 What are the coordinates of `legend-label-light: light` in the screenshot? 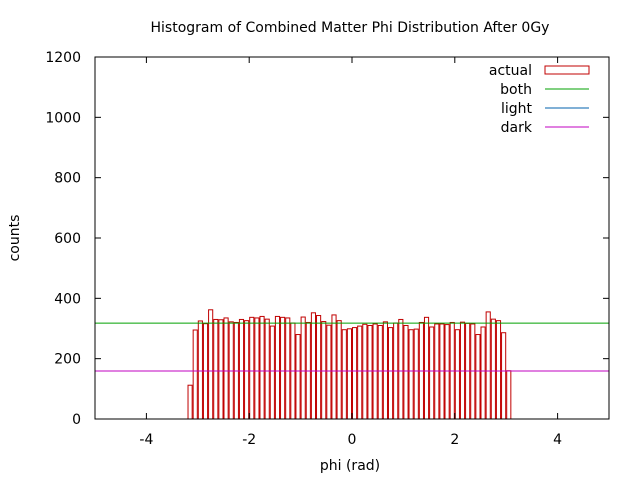 It's located at (517, 109).